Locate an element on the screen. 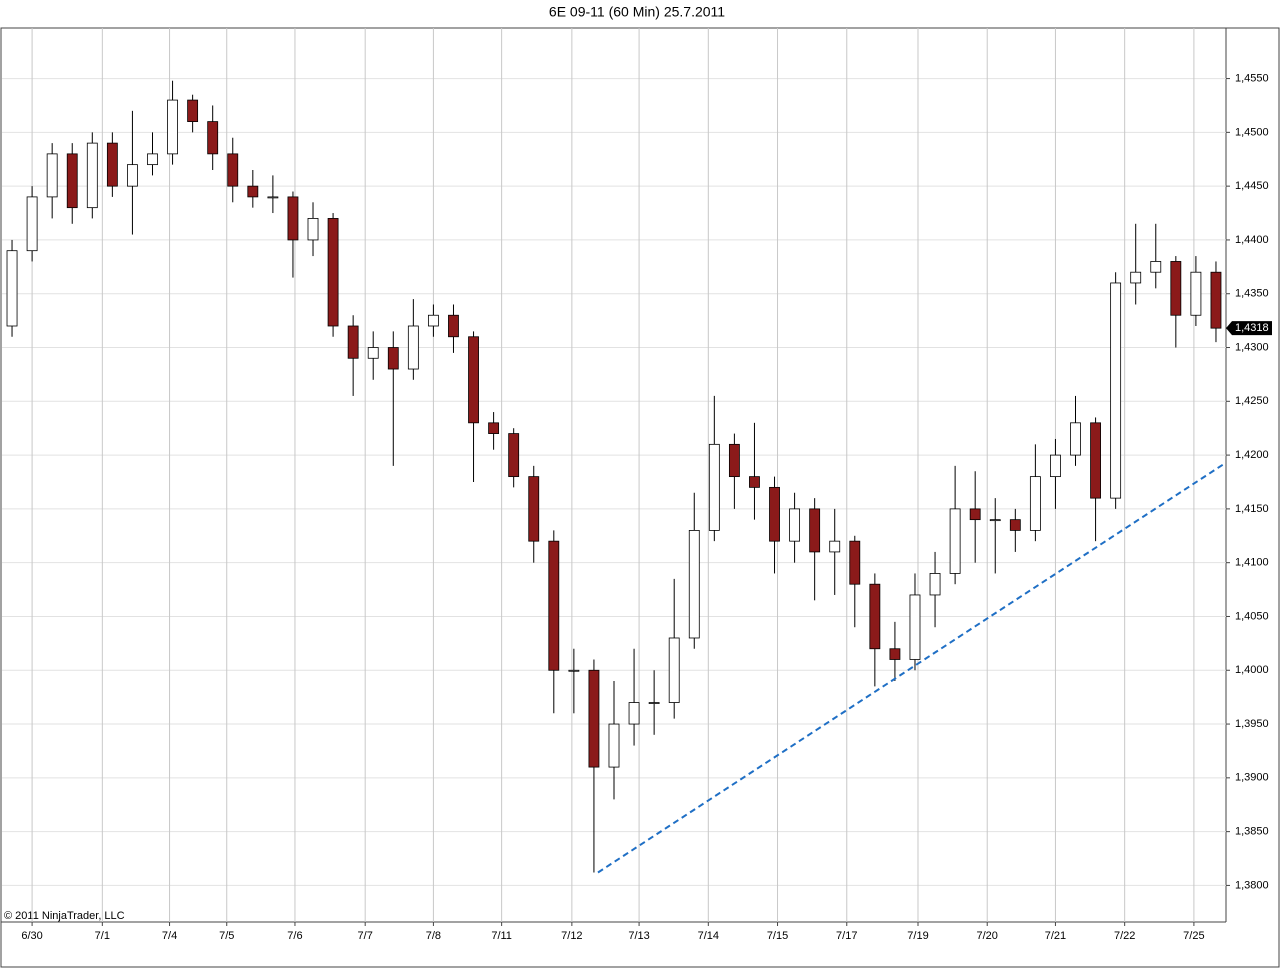 The height and width of the screenshot is (969, 1280). x-tick-label: 7/7 is located at coordinates (365, 936).